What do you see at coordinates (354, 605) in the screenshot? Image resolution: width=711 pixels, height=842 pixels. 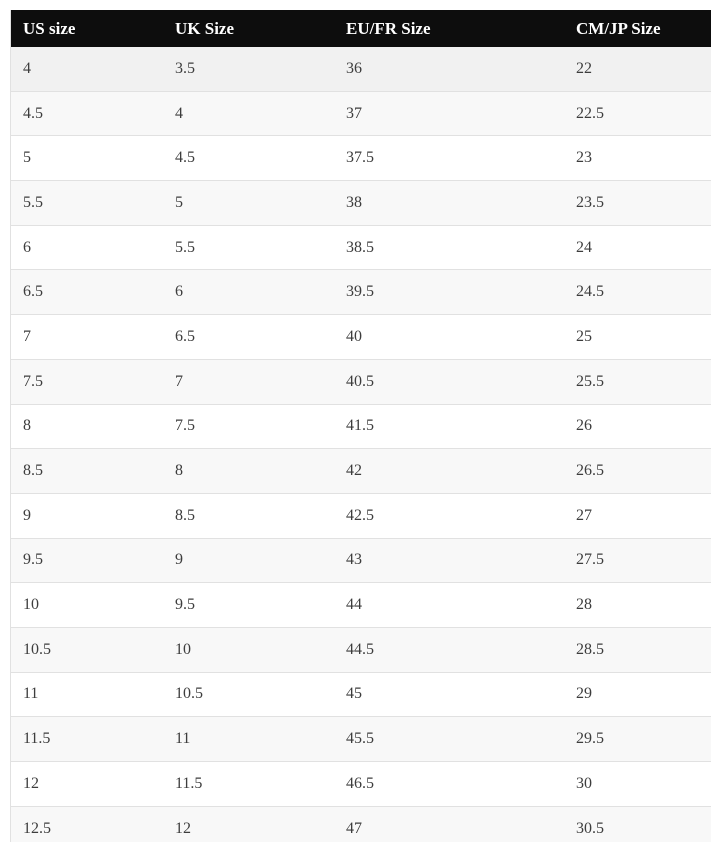 I see `table-cell: 44` at bounding box center [354, 605].